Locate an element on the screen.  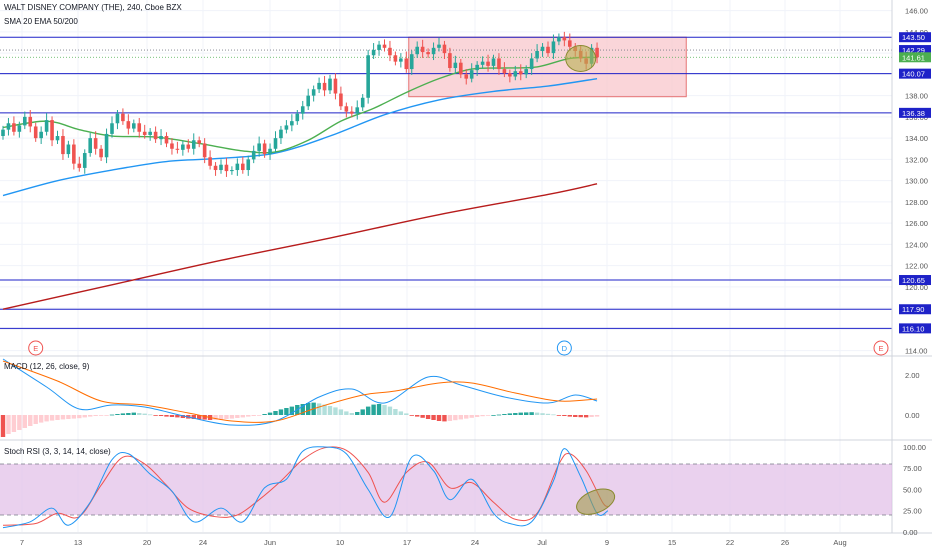
macd-signal-line is located at coordinates (300, 391).